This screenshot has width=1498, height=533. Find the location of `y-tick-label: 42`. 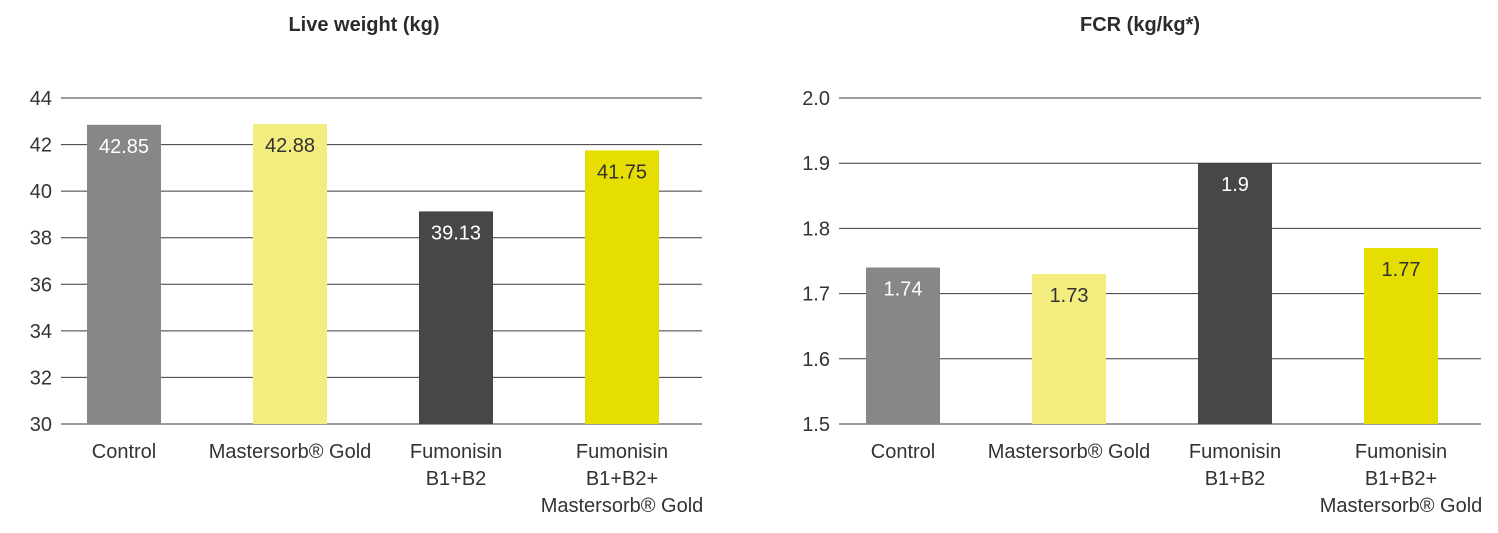

y-tick-label: 42 is located at coordinates (41, 146).